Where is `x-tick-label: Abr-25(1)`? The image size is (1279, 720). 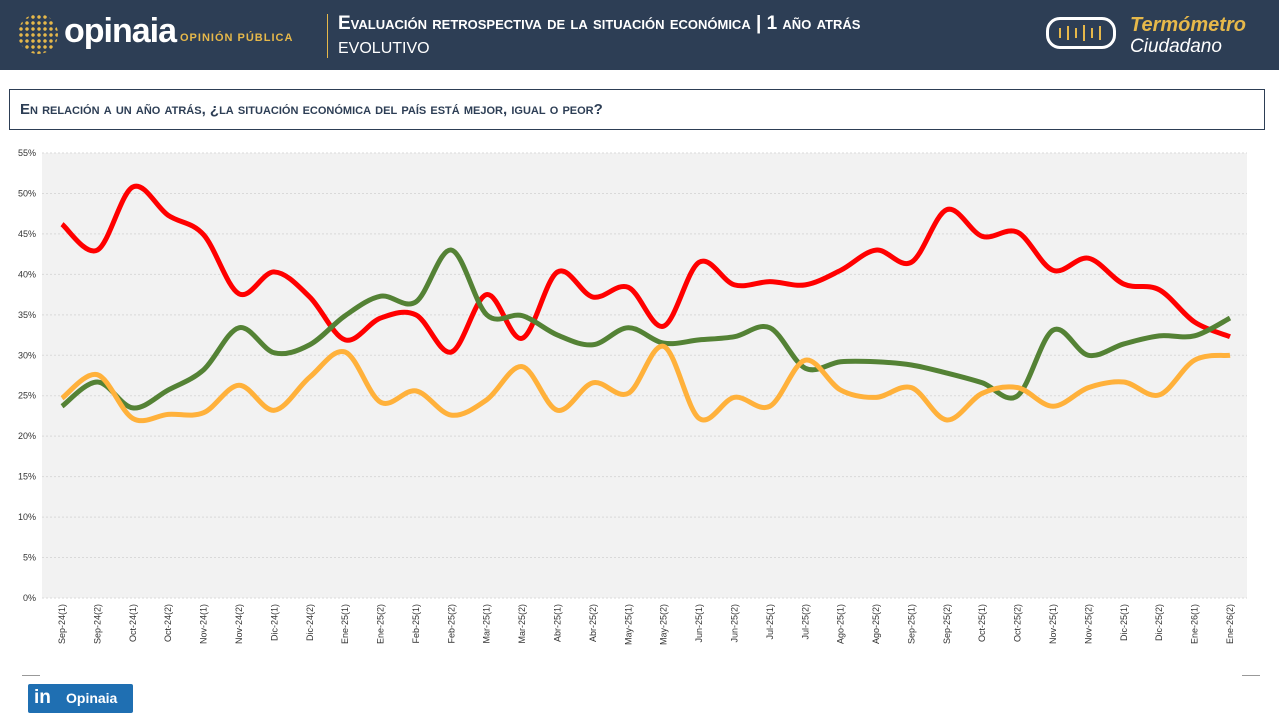 x-tick-label: Abr-25(1) is located at coordinates (558, 623).